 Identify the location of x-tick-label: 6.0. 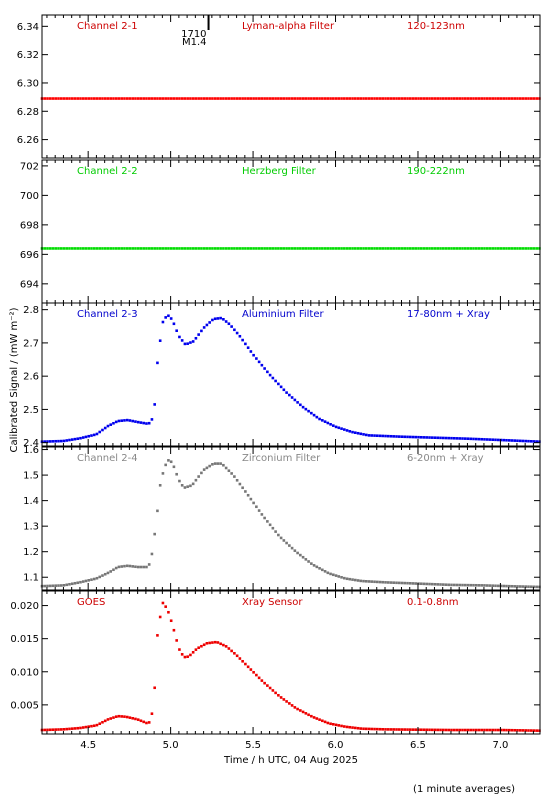
(336, 745).